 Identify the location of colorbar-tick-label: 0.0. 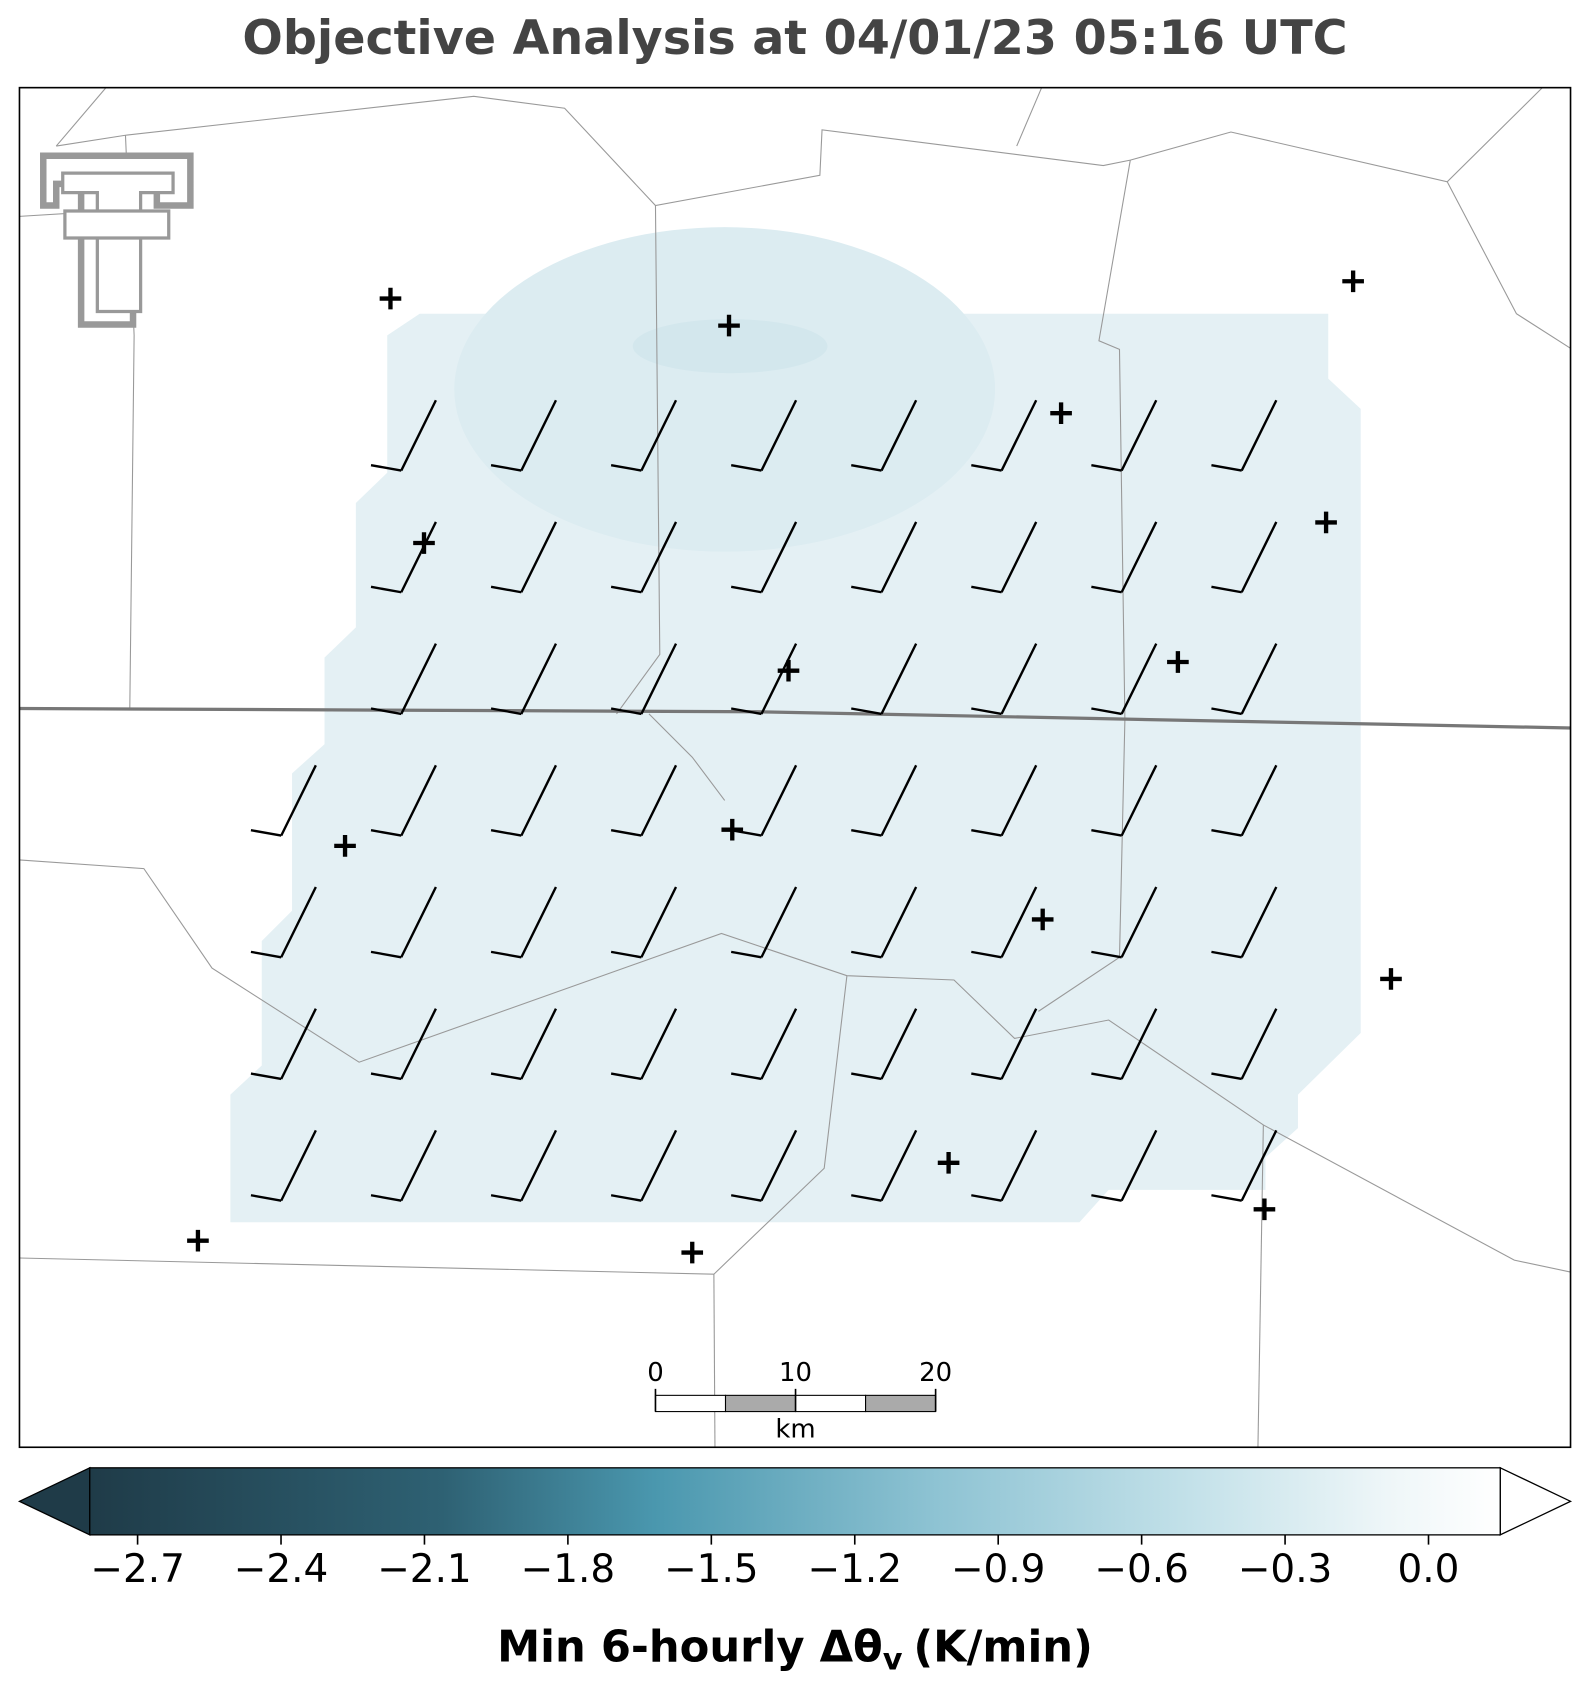
(1429, 1569).